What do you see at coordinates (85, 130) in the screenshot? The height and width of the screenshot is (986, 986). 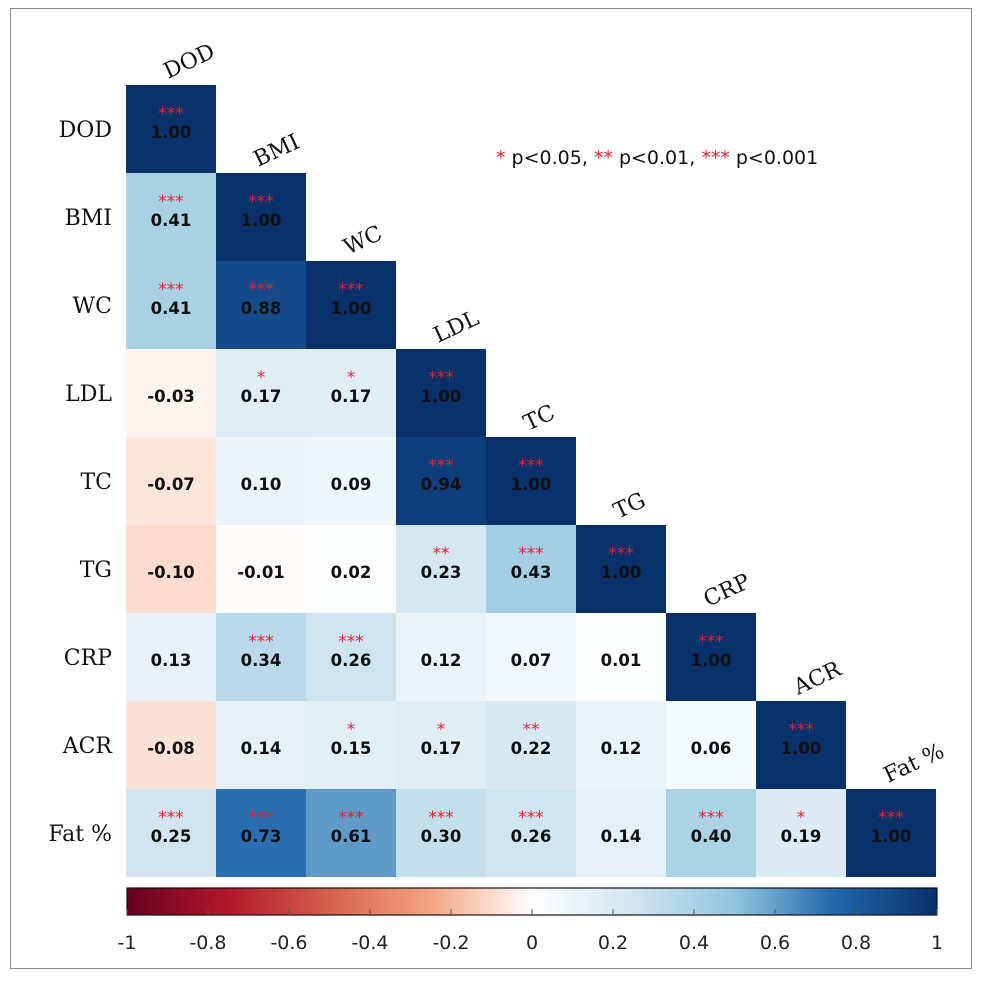 I see `row-label: DOD` at bounding box center [85, 130].